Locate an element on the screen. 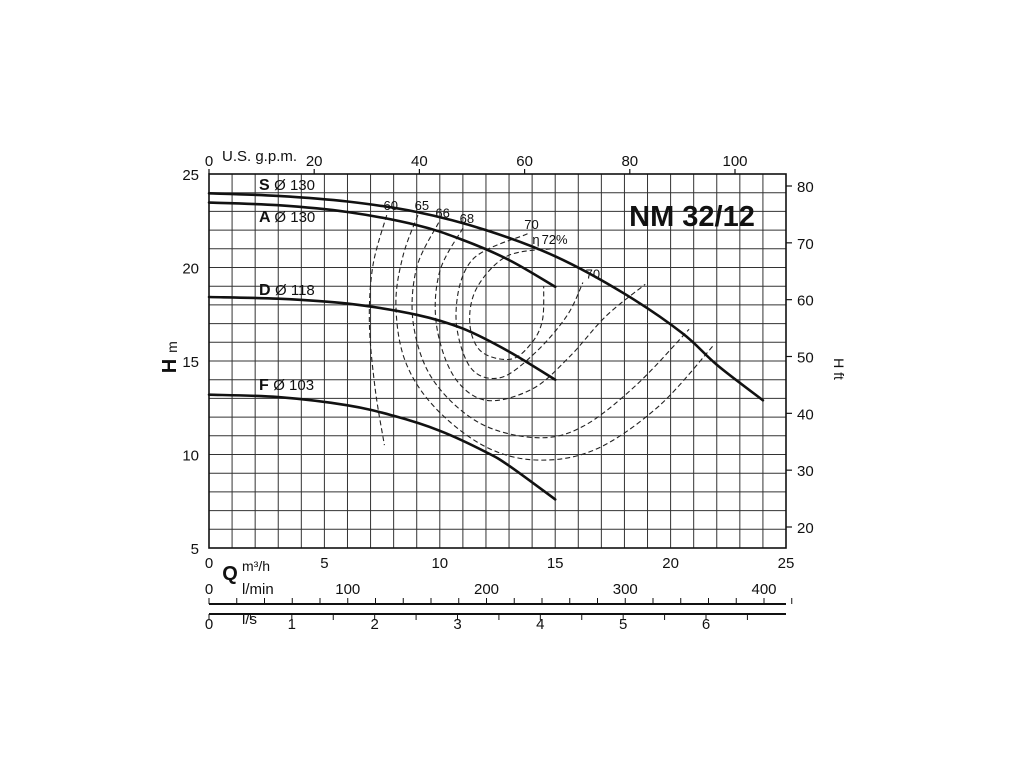  x-axis-label: Q is located at coordinates (230, 574).